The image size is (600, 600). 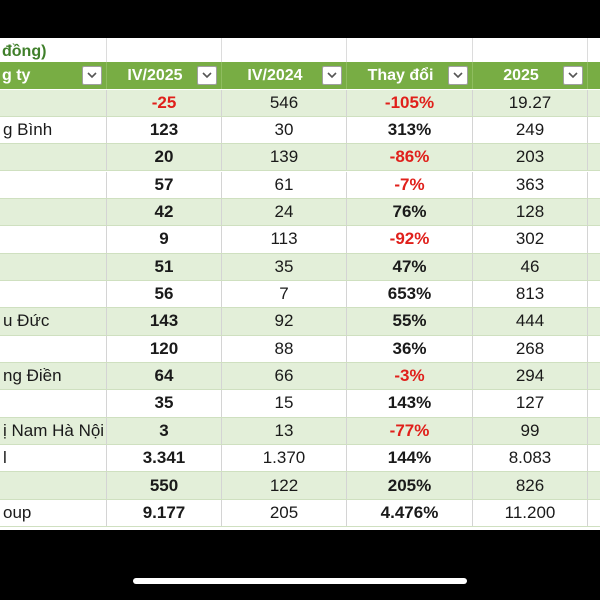 I want to click on table-row: 550 122 205% 826, so click(x=300, y=486).